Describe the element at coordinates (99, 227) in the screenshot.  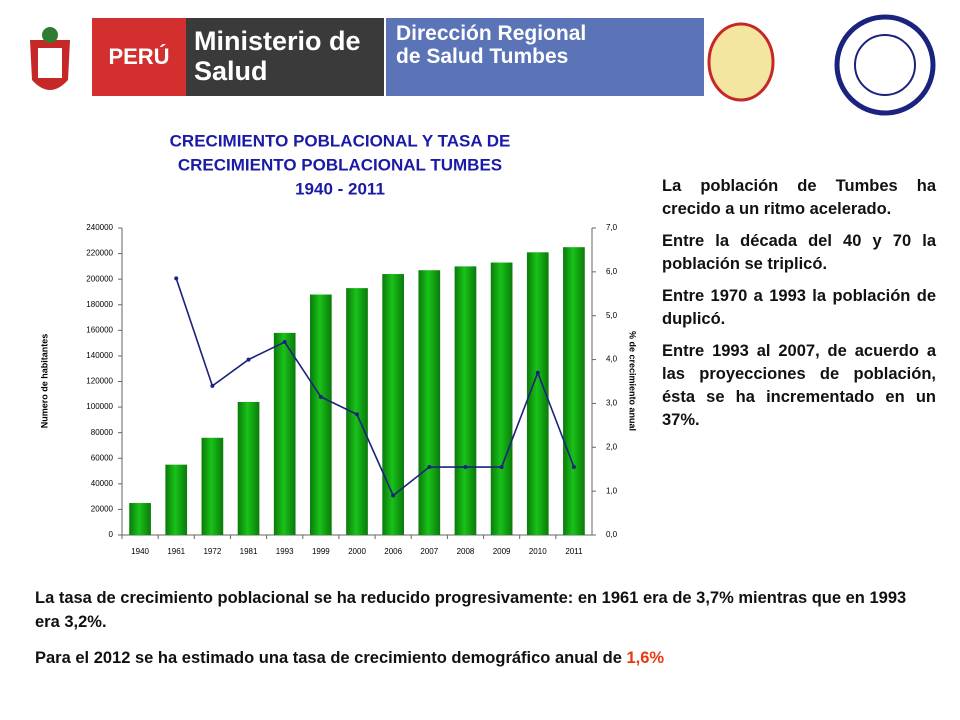
I see `y-tick-label: 240000` at that location.